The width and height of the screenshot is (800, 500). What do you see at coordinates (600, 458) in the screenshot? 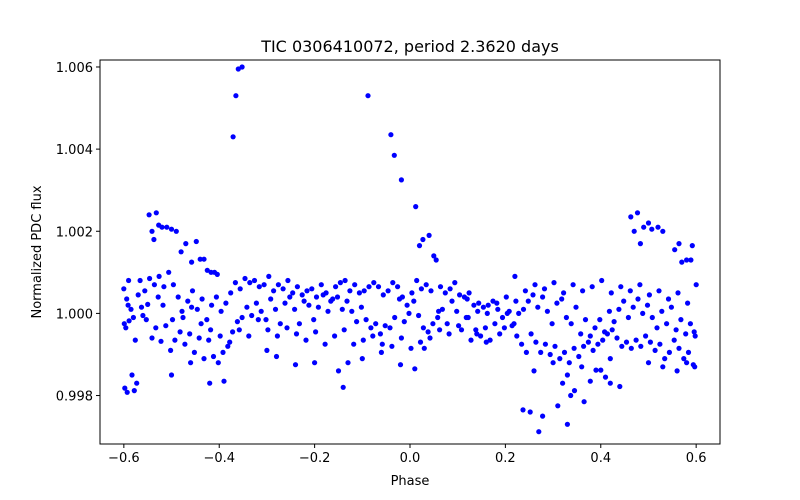
I see `x-tick-label: 0.4` at bounding box center [600, 458].